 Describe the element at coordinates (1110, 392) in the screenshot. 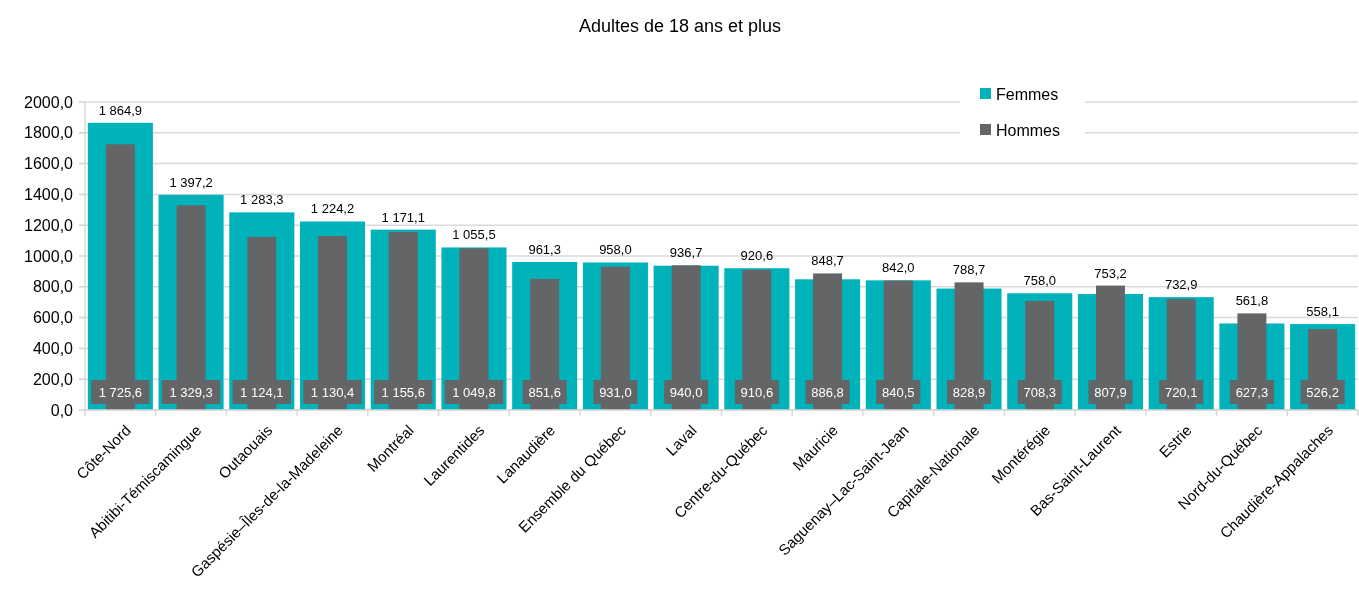

I see `data-label: 807,9` at that location.